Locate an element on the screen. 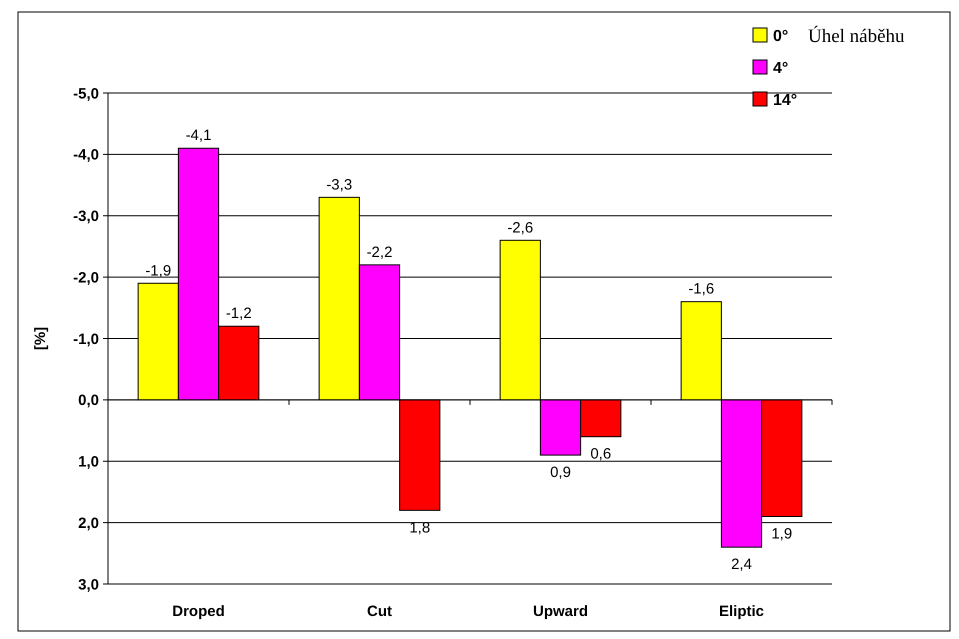 This screenshot has height=639, width=959. y-tick-label: 3,0 is located at coordinates (88, 585).